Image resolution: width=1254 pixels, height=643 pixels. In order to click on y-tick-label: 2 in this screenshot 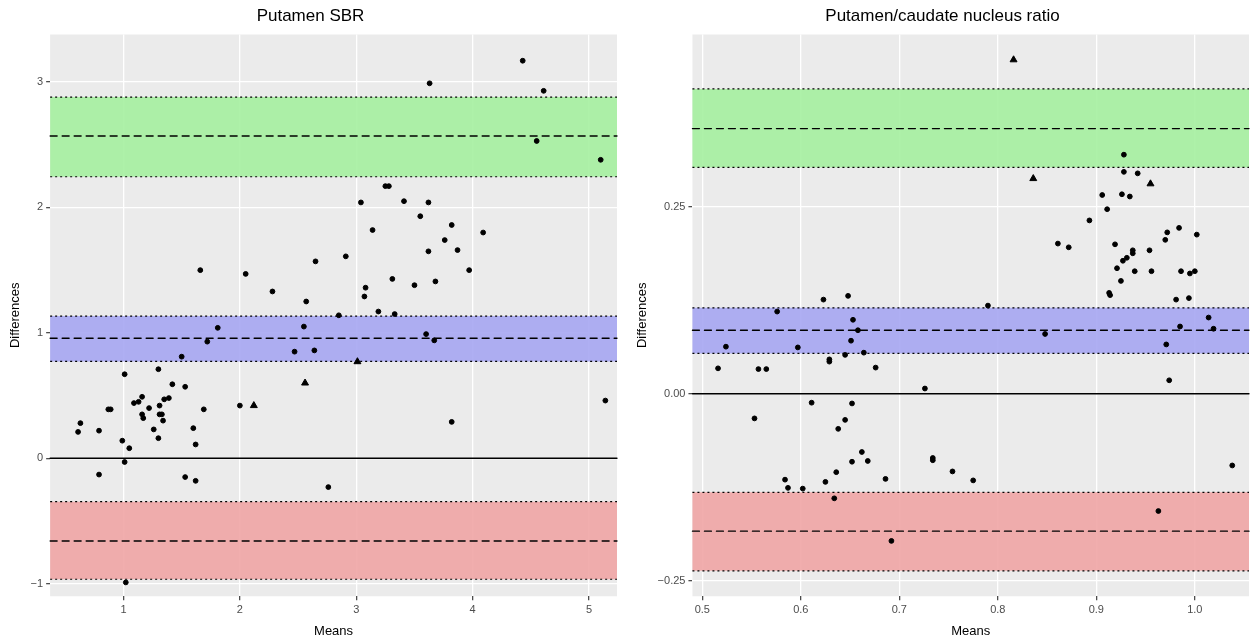, I will do `click(40, 206)`.